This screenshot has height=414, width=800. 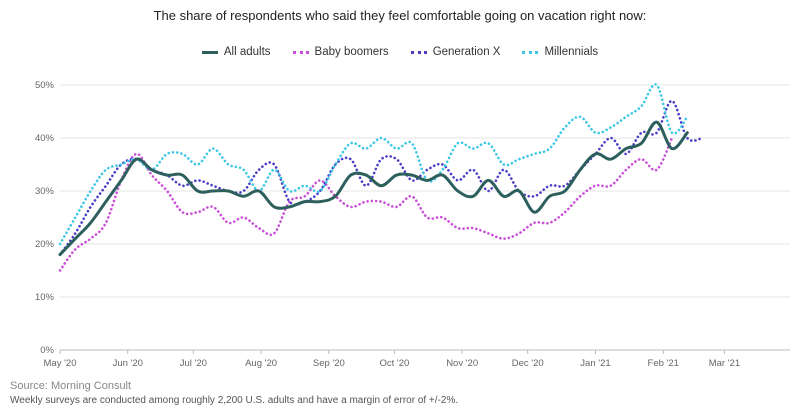 I want to click on y-tick-label: 0%, so click(x=47, y=350).